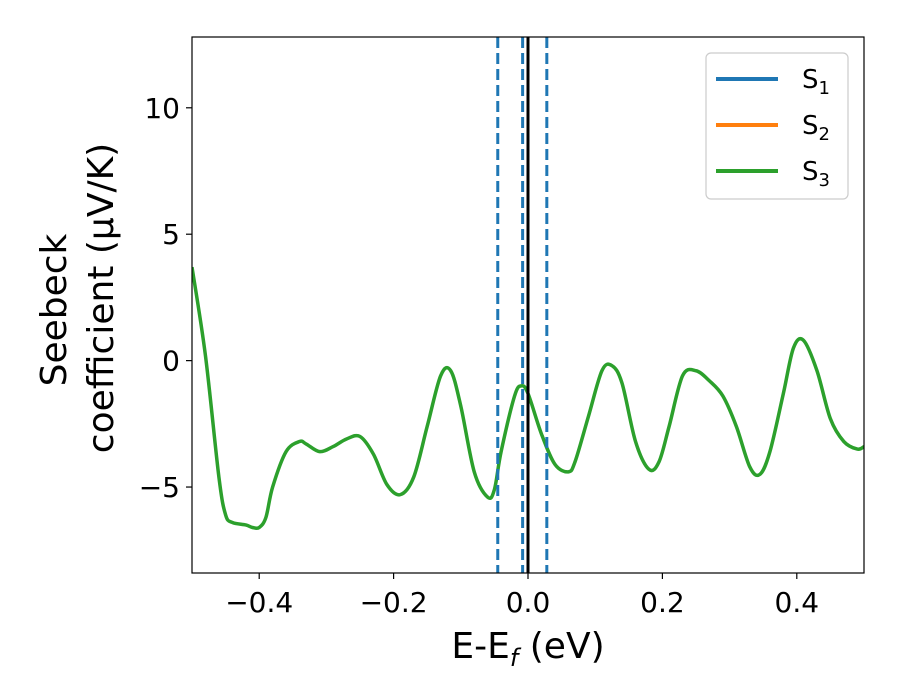 The image size is (900, 700). Describe the element at coordinates (101, 298) in the screenshot. I see `y-axis-label-line2: coefficient (μV/K)` at that location.